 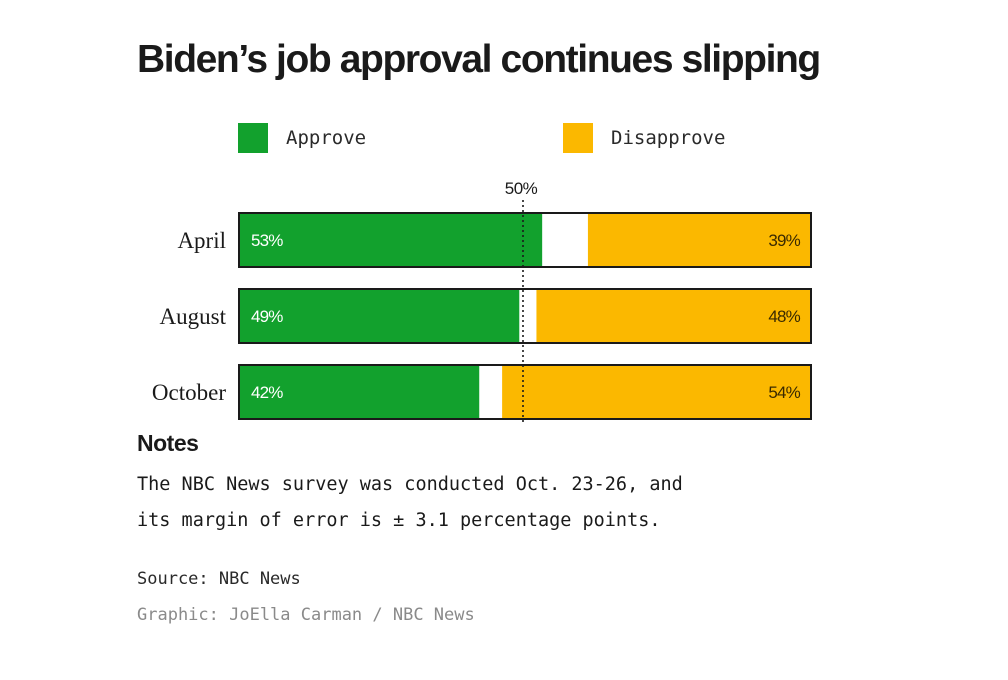 I want to click on bar-disapprove-august, so click(x=673, y=316).